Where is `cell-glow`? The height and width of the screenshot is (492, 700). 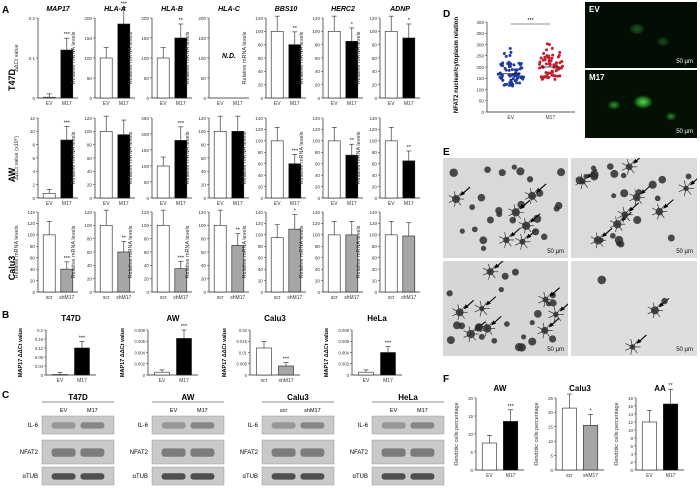
cell-glow is located at coordinates (637, 29).